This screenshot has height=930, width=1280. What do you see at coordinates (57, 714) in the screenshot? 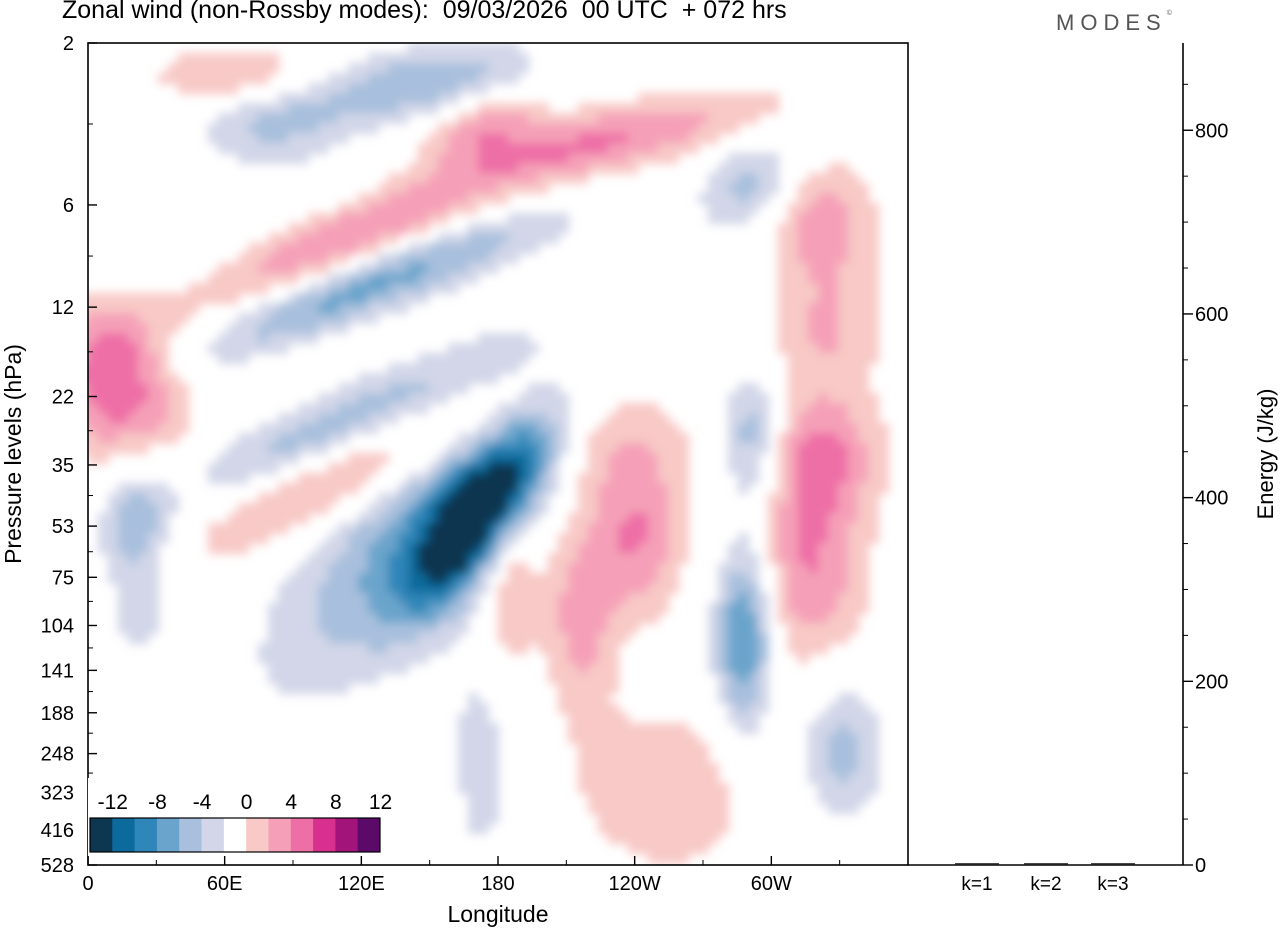
I see `y-tick-label: 188` at bounding box center [57, 714].